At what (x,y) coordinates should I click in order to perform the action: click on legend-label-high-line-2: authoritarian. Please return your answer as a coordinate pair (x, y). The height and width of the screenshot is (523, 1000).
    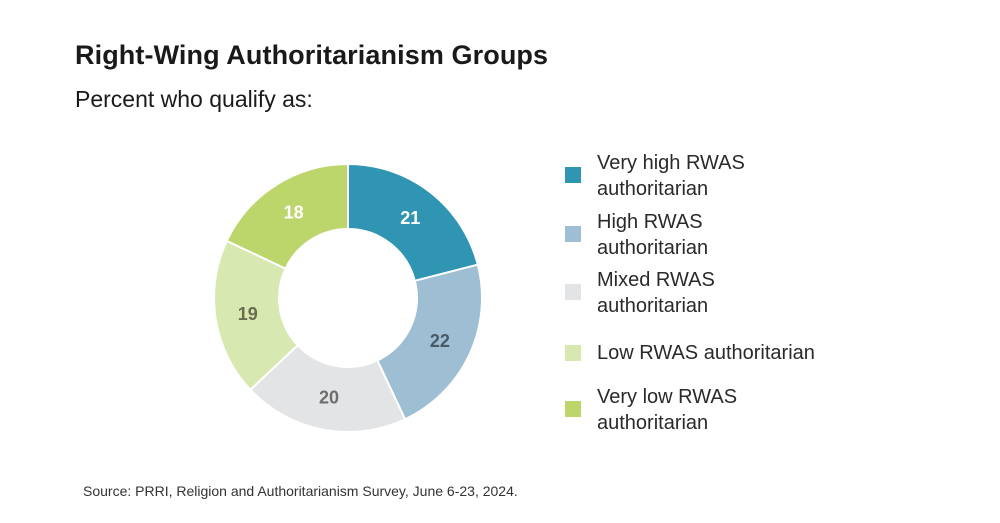
    Looking at the image, I should click on (653, 248).